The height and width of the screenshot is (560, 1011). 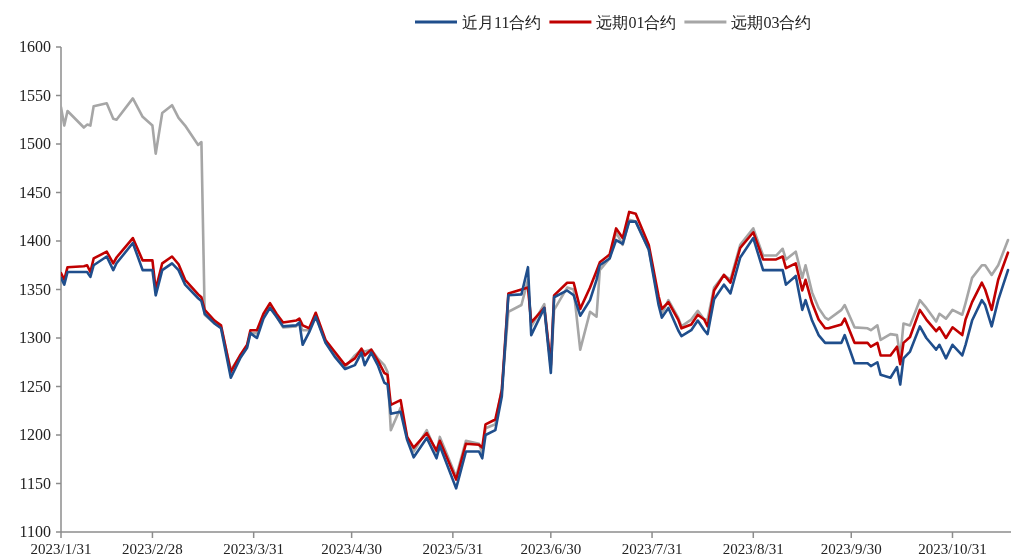 I want to click on x-tick-label: 2023/10/31, so click(x=952, y=549).